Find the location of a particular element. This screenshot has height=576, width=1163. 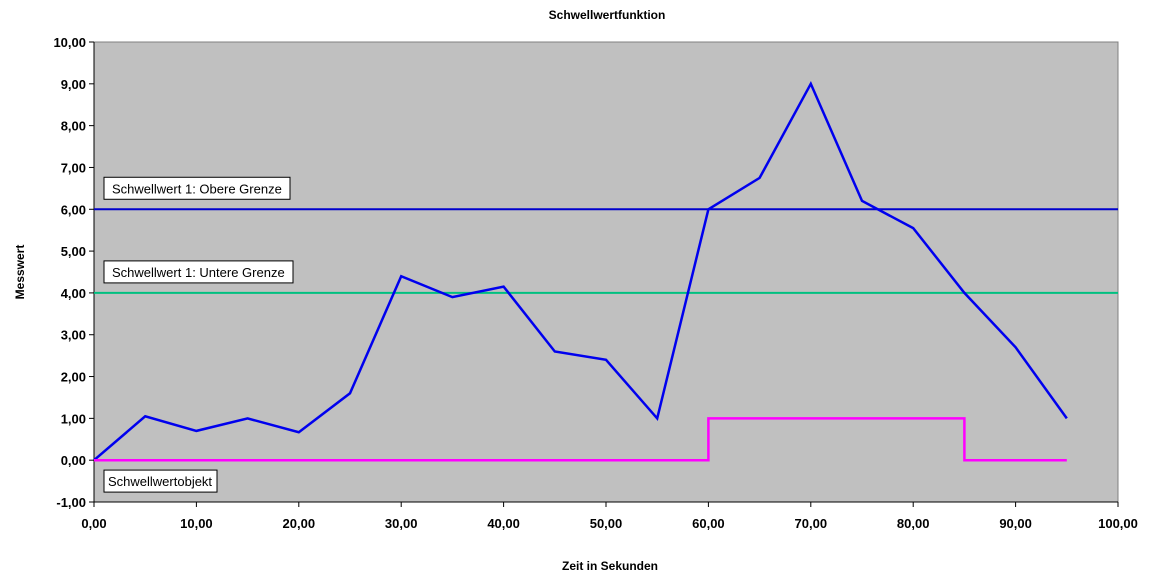

threshold-label: Schwellwert 1: Obere Grenze is located at coordinates (197, 188).